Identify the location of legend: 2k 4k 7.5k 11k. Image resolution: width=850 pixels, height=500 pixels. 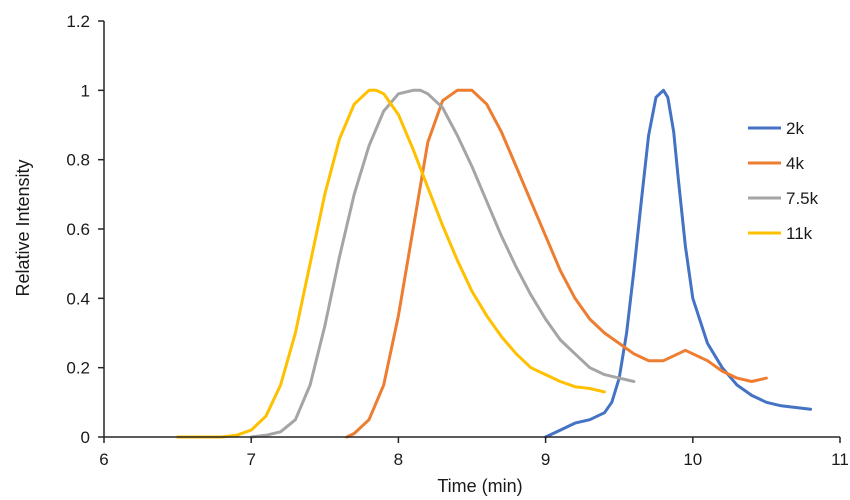
(783, 181).